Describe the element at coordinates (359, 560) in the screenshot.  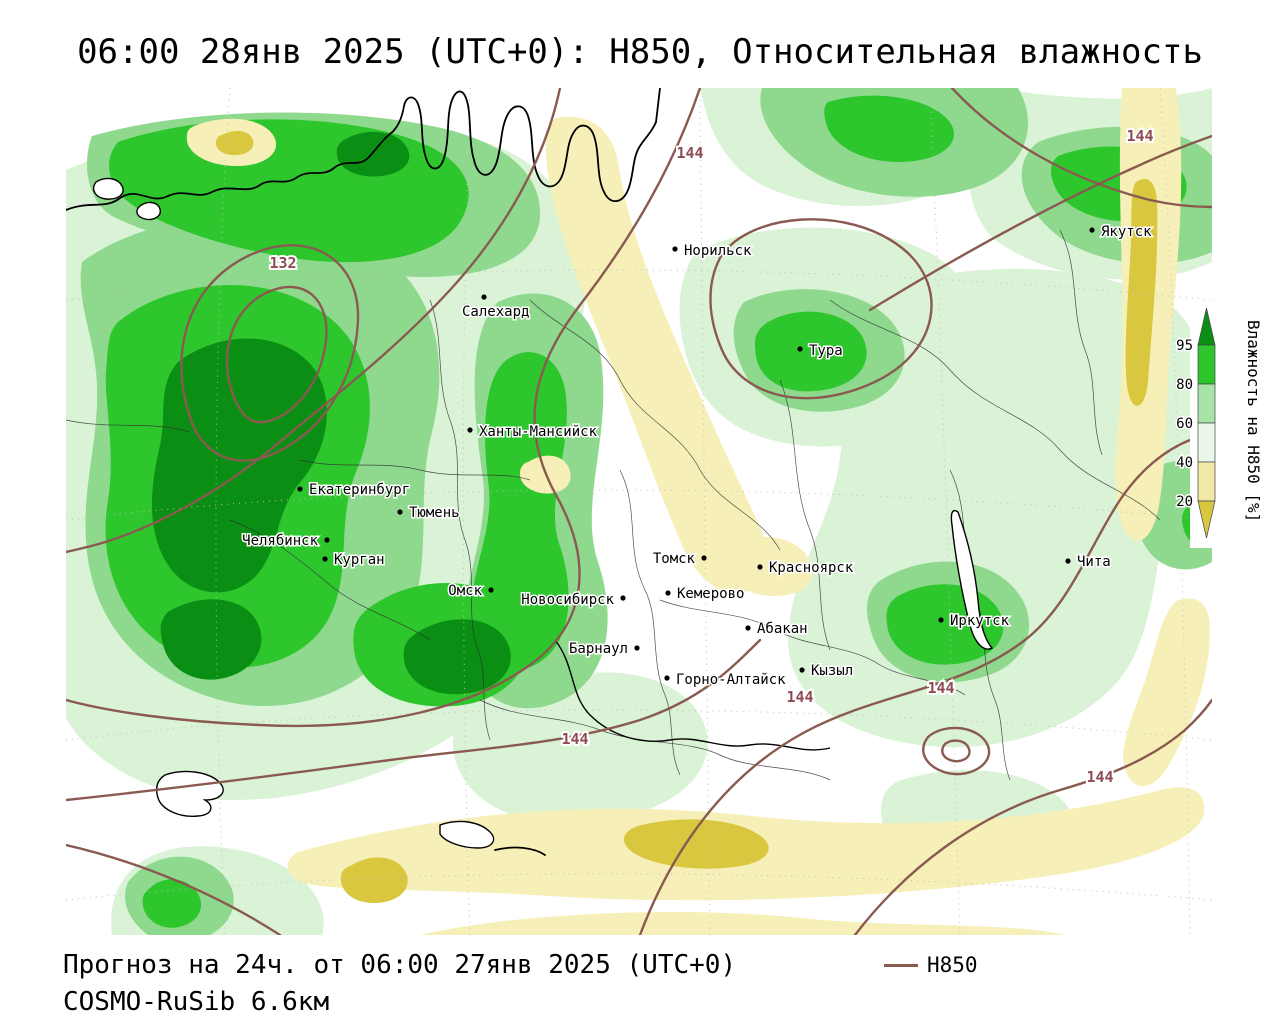
I see `city-label: Курган` at that location.